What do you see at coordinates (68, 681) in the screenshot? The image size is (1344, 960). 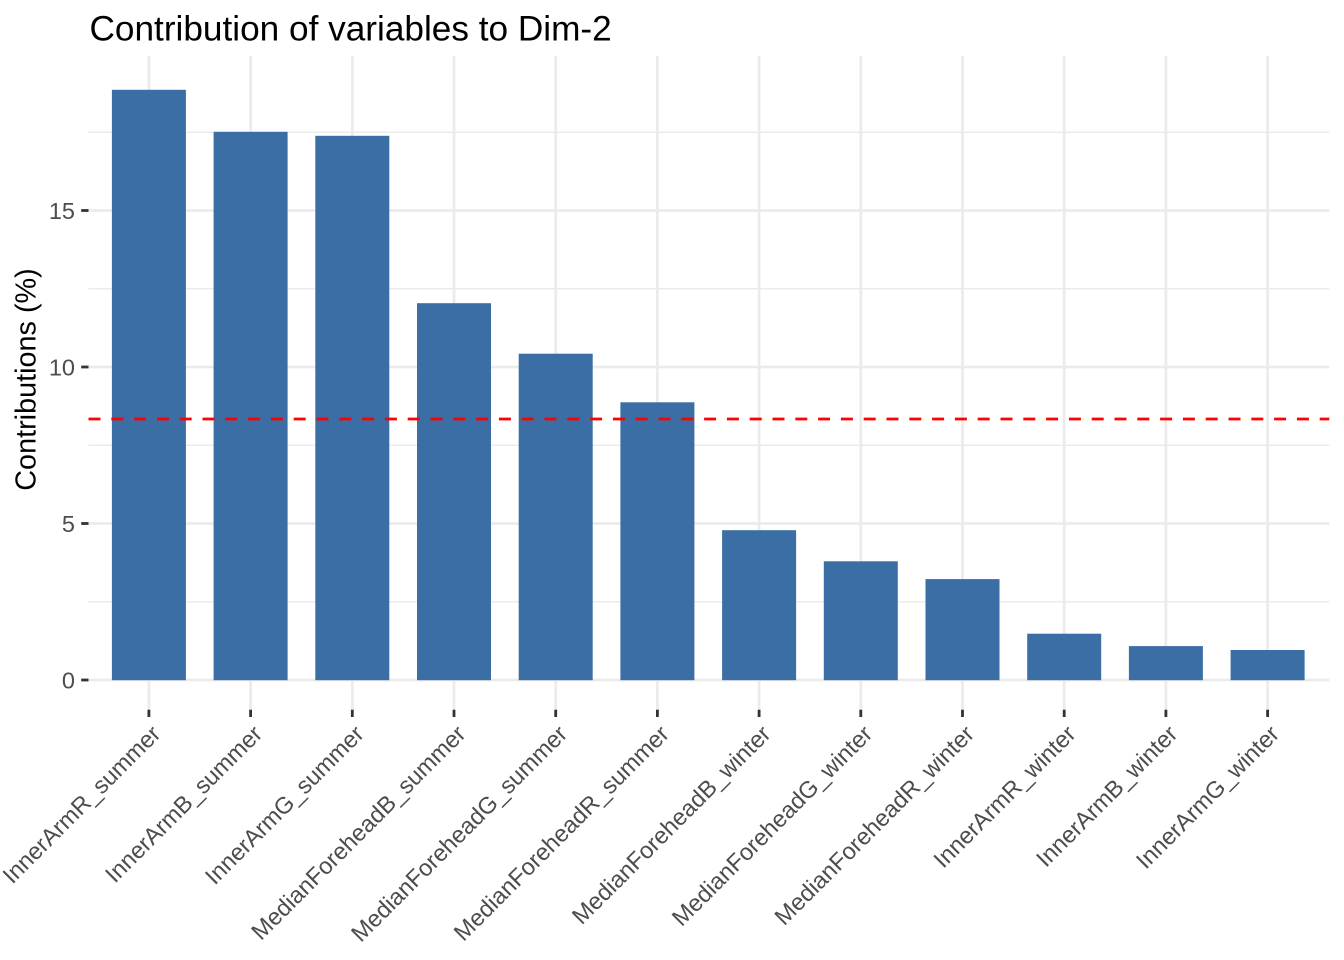 I see `svg-text: 0` at bounding box center [68, 681].